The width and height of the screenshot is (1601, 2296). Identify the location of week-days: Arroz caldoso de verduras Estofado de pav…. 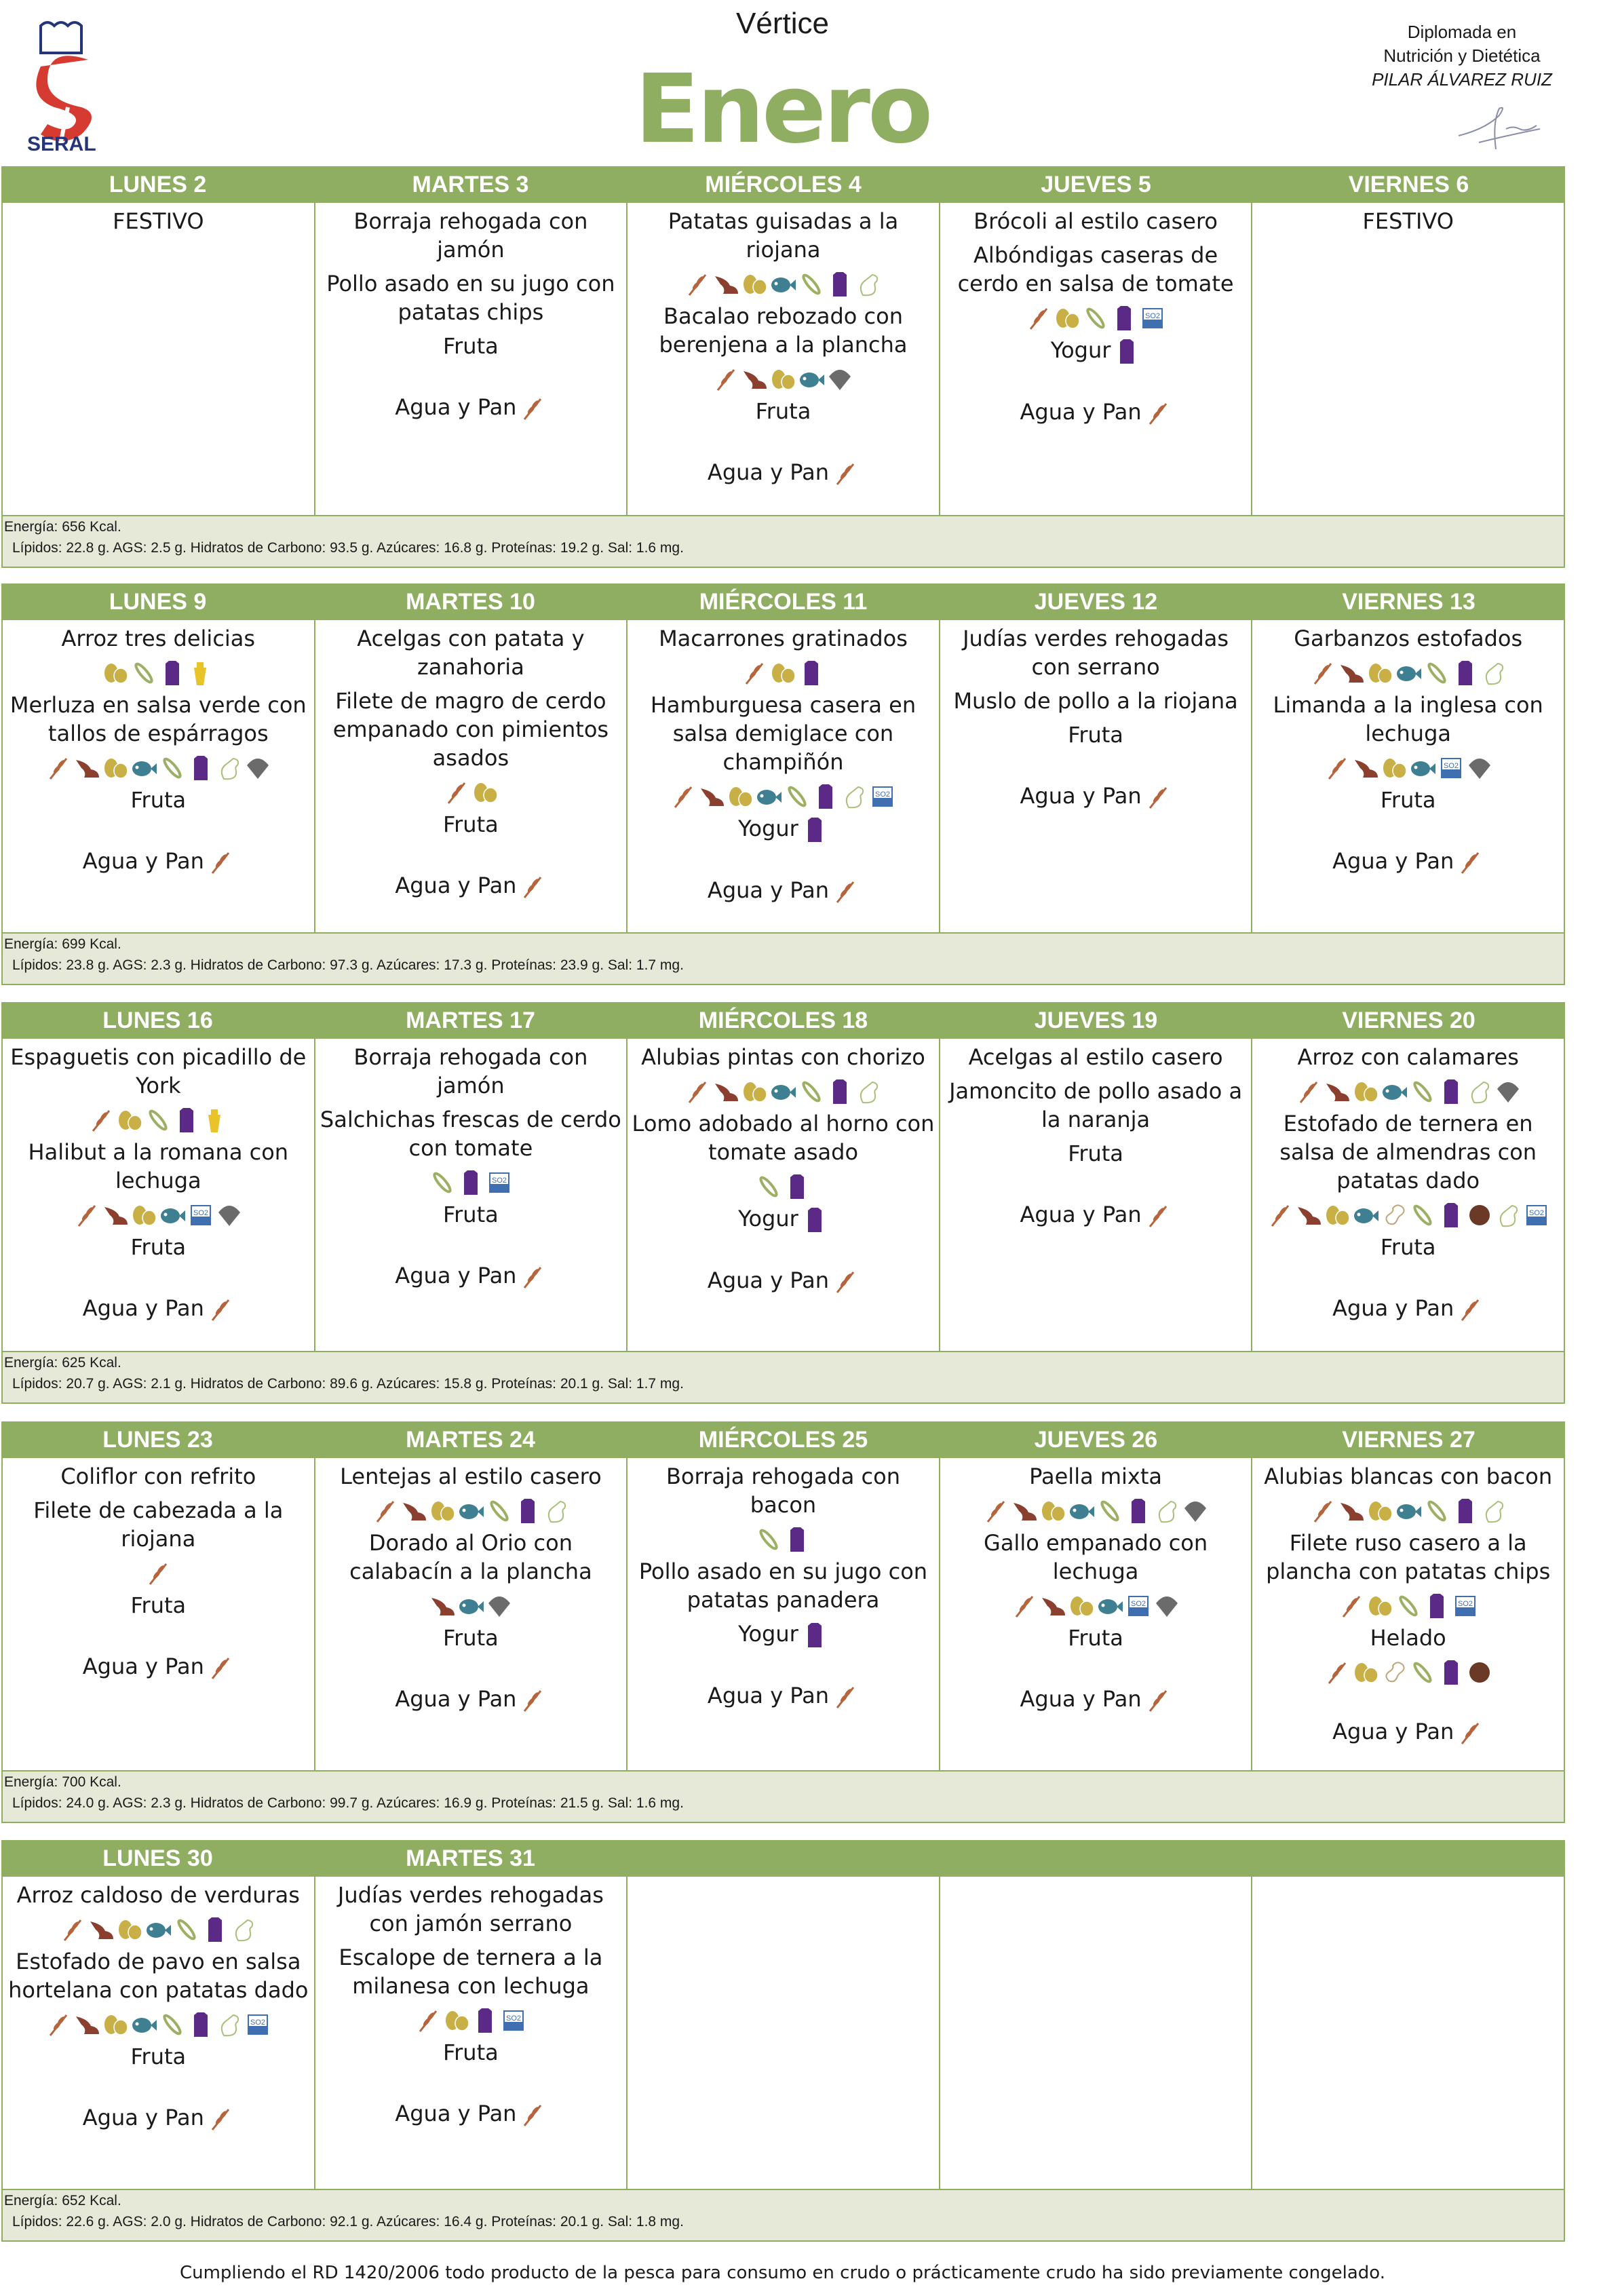
(783, 2033).